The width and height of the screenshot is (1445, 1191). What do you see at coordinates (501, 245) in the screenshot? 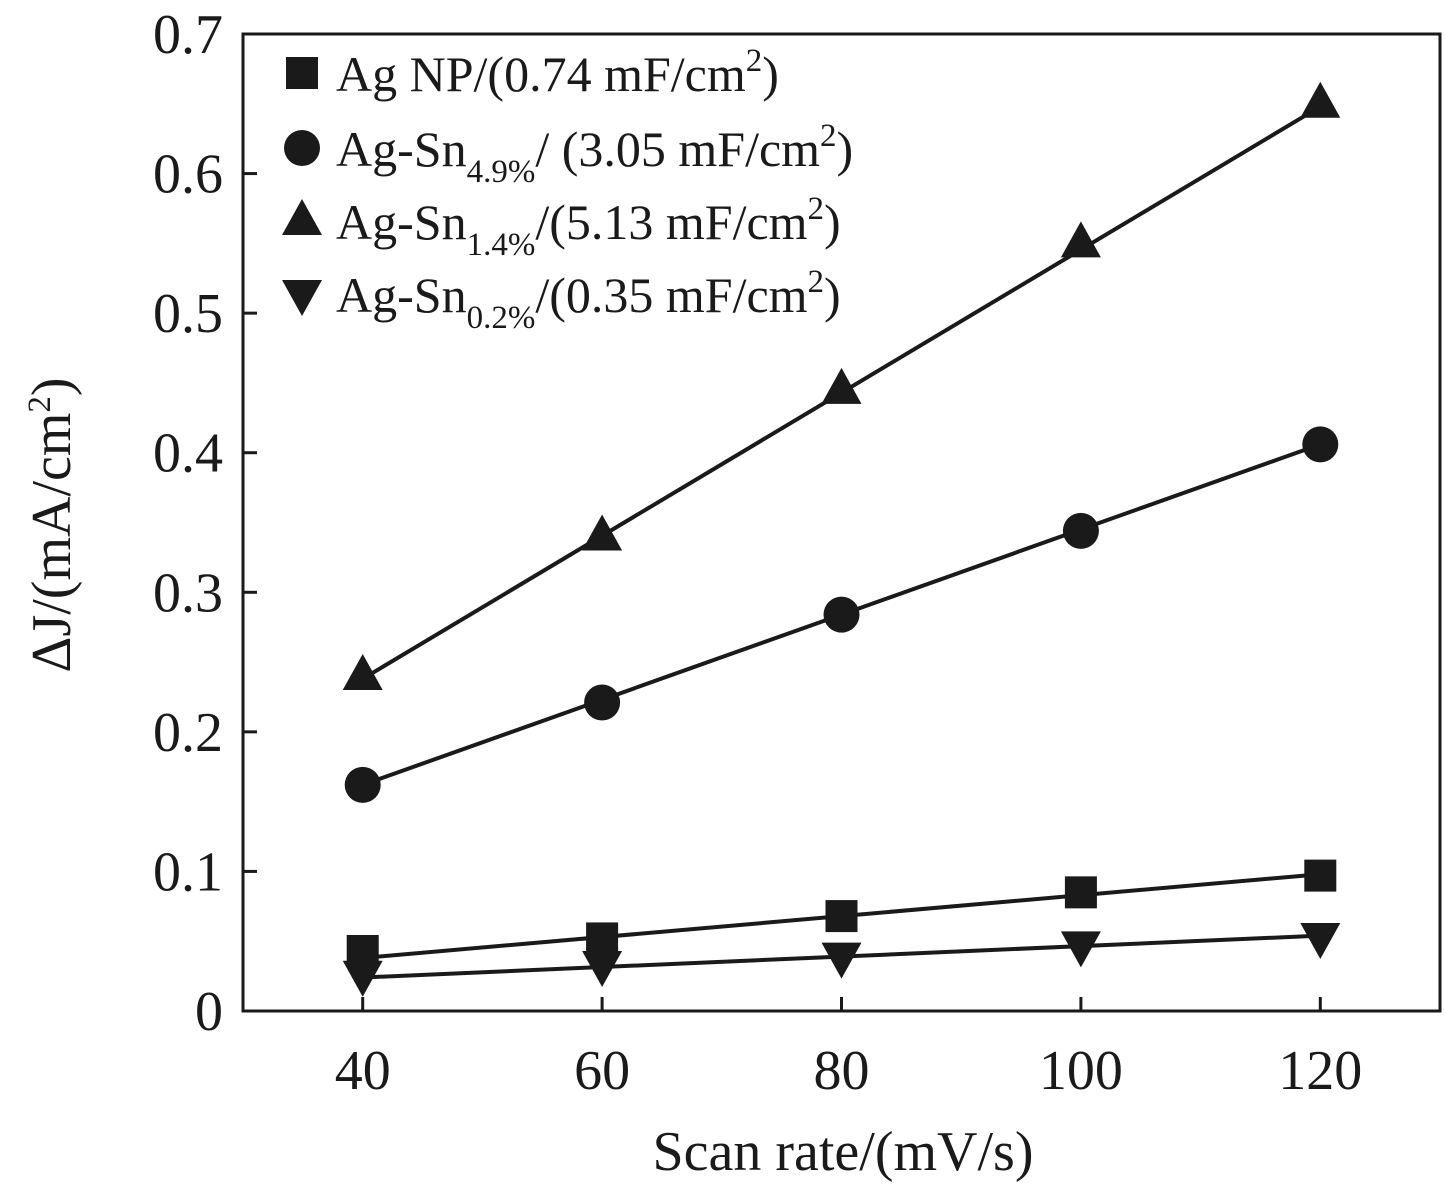
I see `legend-label-part: 1.4%` at bounding box center [501, 245].